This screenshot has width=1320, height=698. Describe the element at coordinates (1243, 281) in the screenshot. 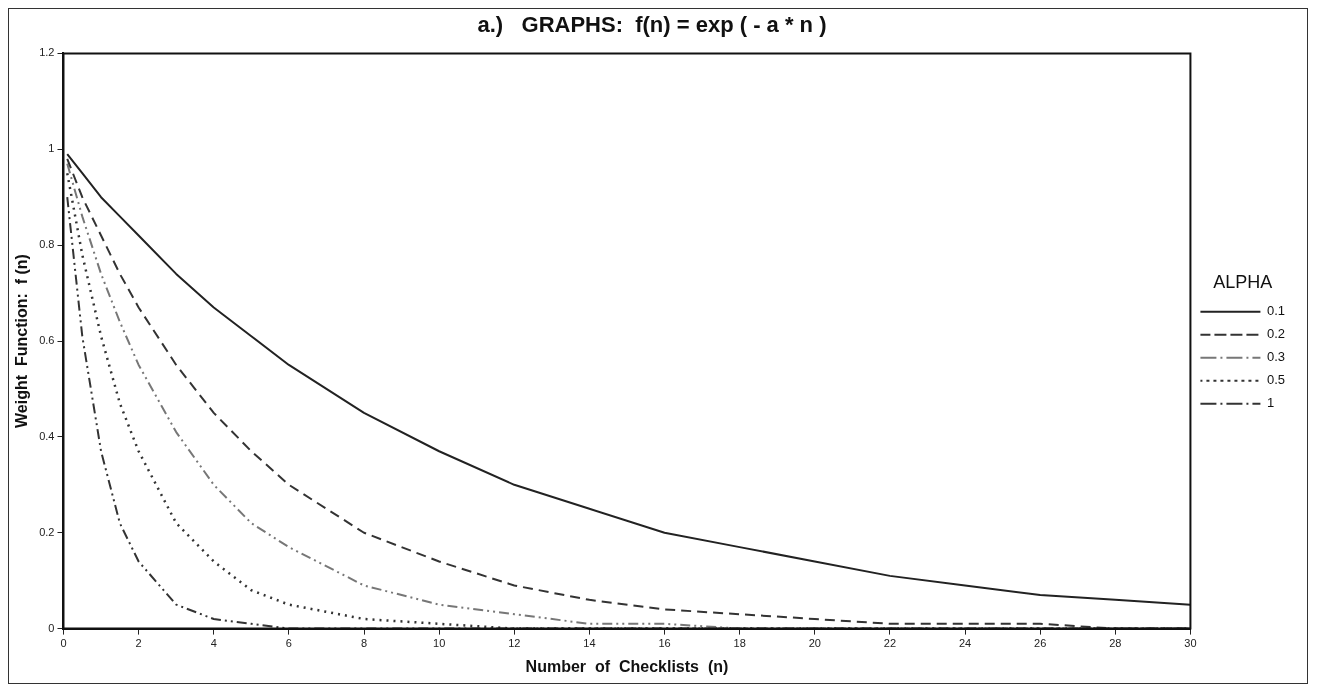

I see `legend-title: ALPHA` at that location.